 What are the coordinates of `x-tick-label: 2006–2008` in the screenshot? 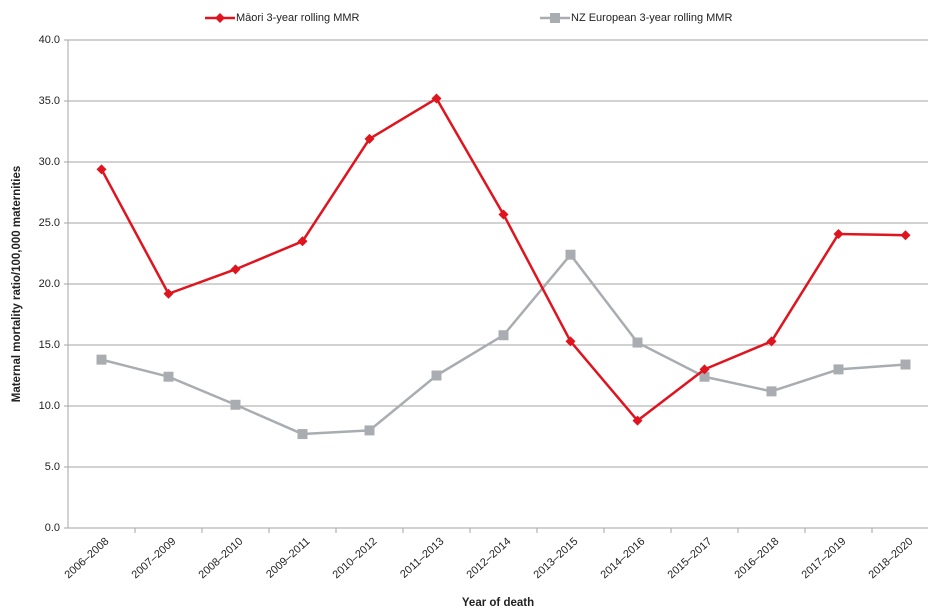 It's located at (87, 558).